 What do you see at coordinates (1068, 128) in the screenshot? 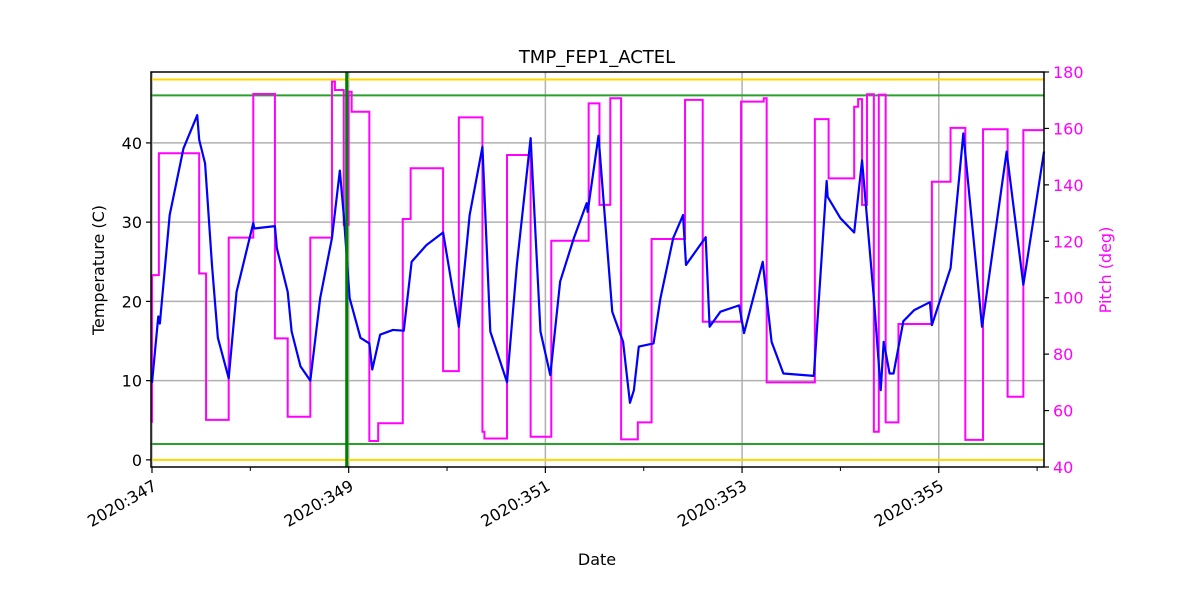
I see `y-right-tick-label: 160` at bounding box center [1068, 128].